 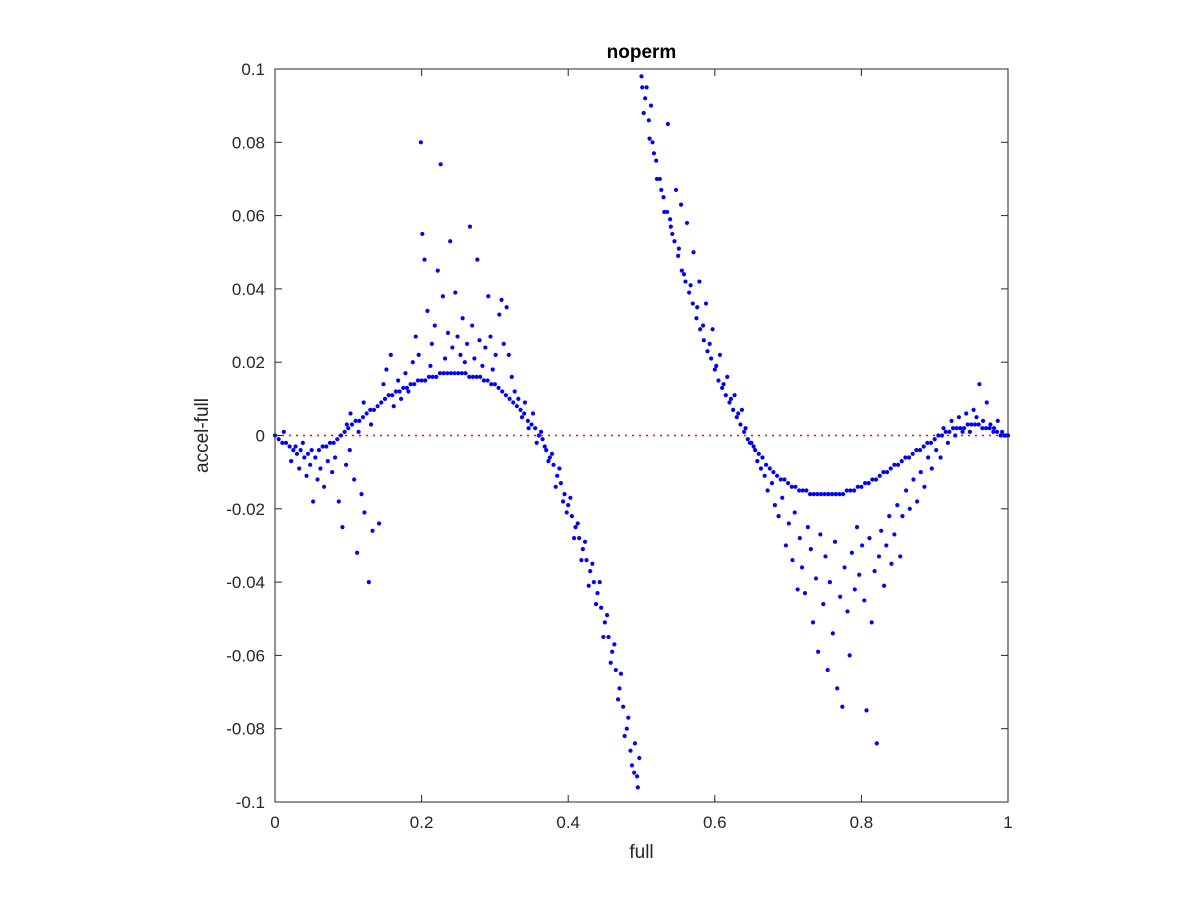 What do you see at coordinates (245, 729) in the screenshot?
I see `y-tick-label: -0.08` at bounding box center [245, 729].